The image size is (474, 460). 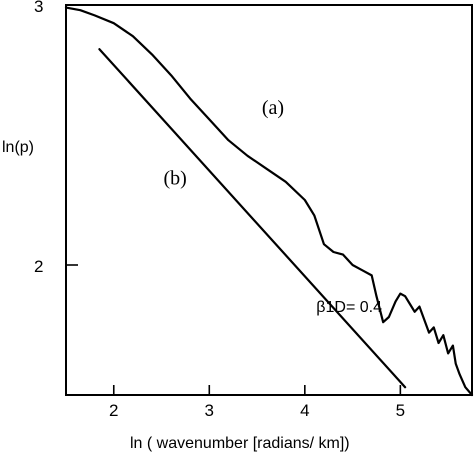 What do you see at coordinates (304, 410) in the screenshot?
I see `x-tick-label: 4` at bounding box center [304, 410].